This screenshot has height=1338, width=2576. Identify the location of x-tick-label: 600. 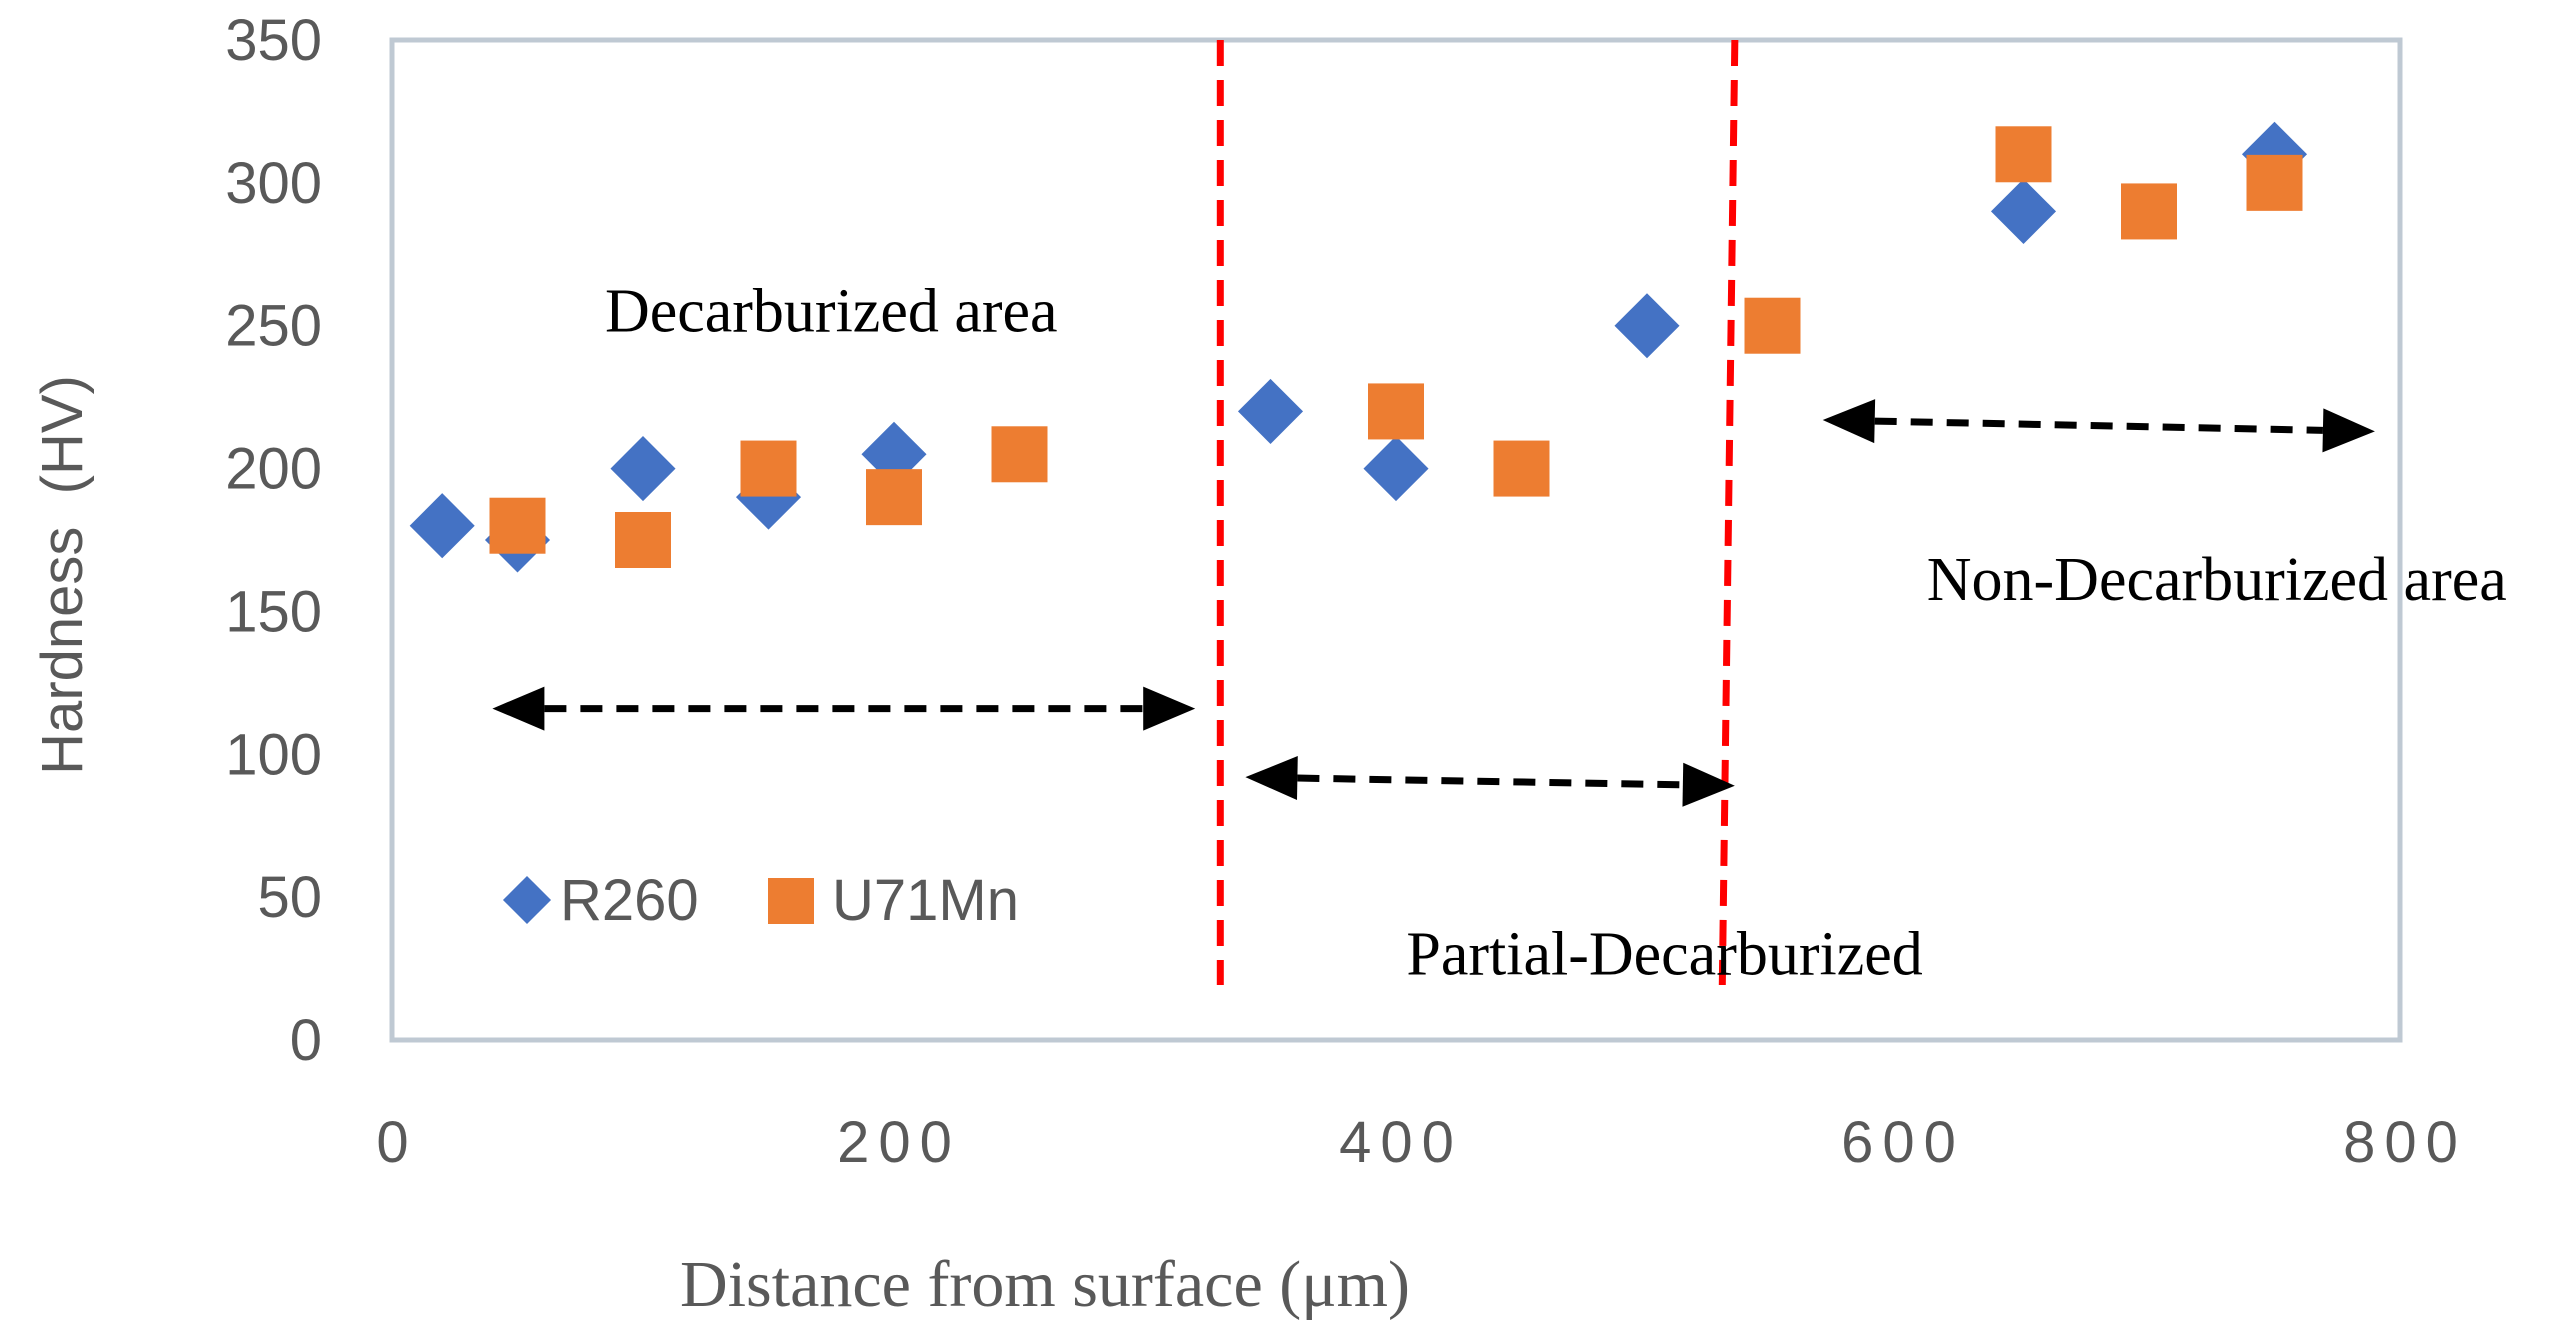
(1903, 1142).